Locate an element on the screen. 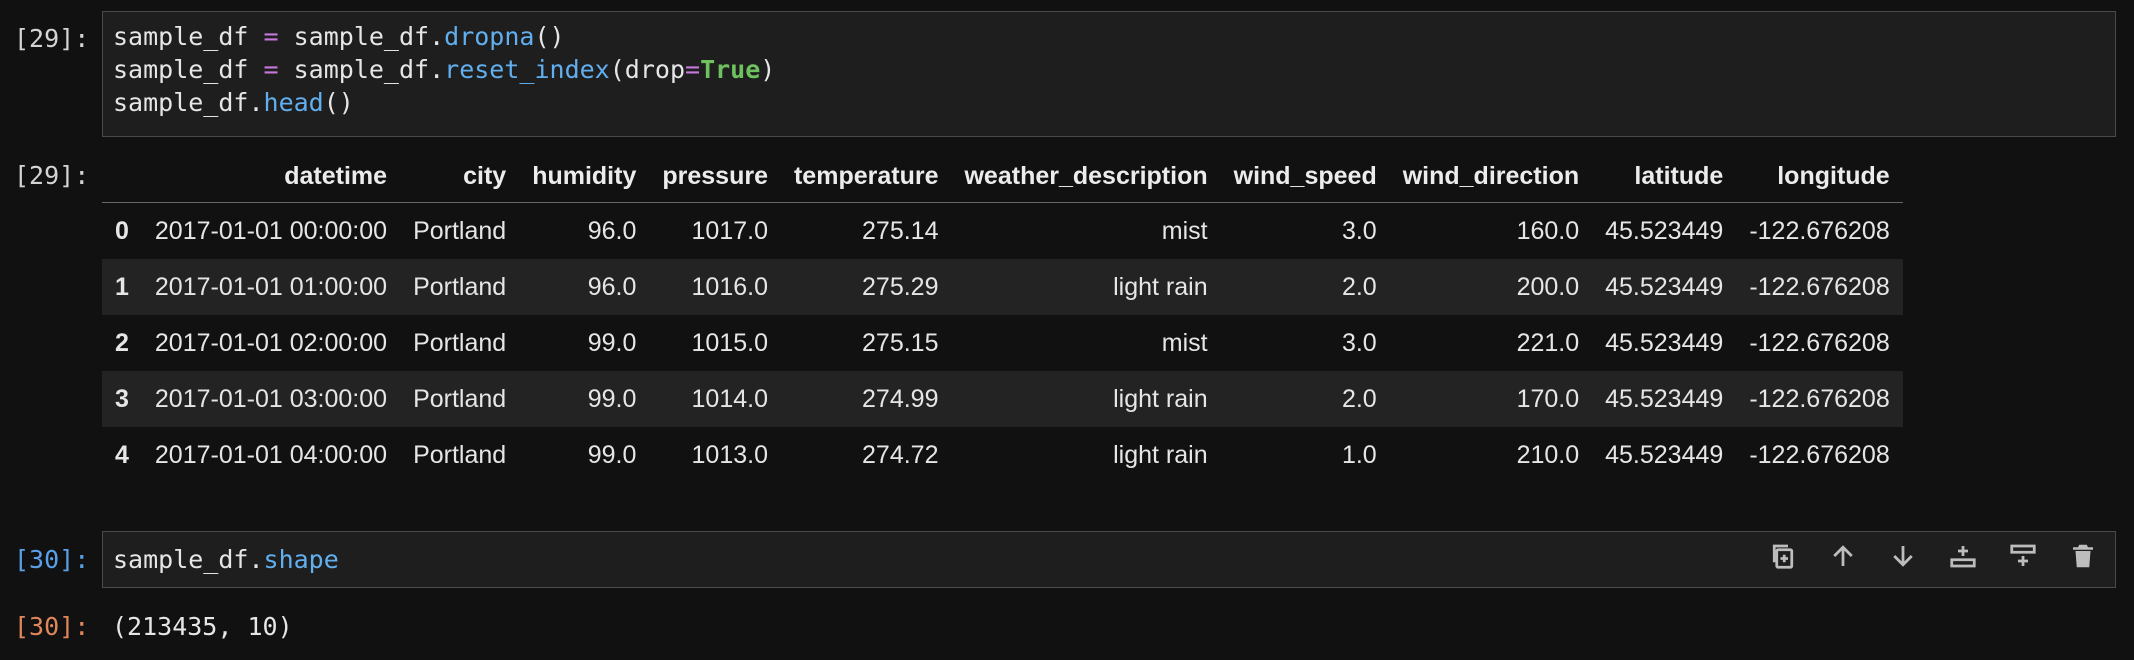  delete-cell-button is located at coordinates (2083, 556).